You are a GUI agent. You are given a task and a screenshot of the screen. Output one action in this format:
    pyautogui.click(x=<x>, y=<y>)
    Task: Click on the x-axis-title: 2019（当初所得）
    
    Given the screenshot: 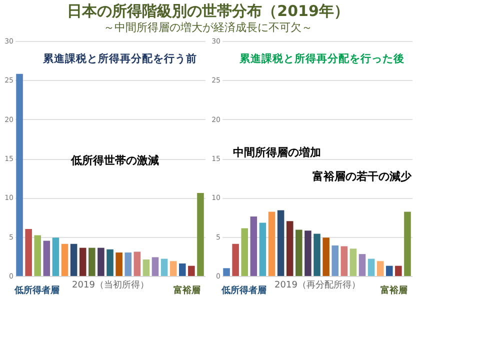 What is the action you would take?
    pyautogui.click(x=110, y=285)
    